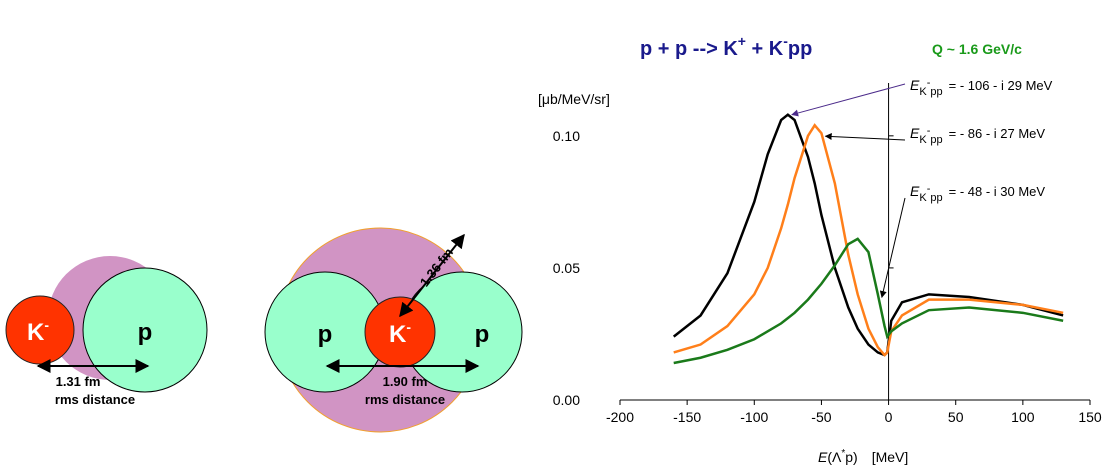  What do you see at coordinates (405, 381) in the screenshot?
I see `distance: 1.90 fm` at bounding box center [405, 381].